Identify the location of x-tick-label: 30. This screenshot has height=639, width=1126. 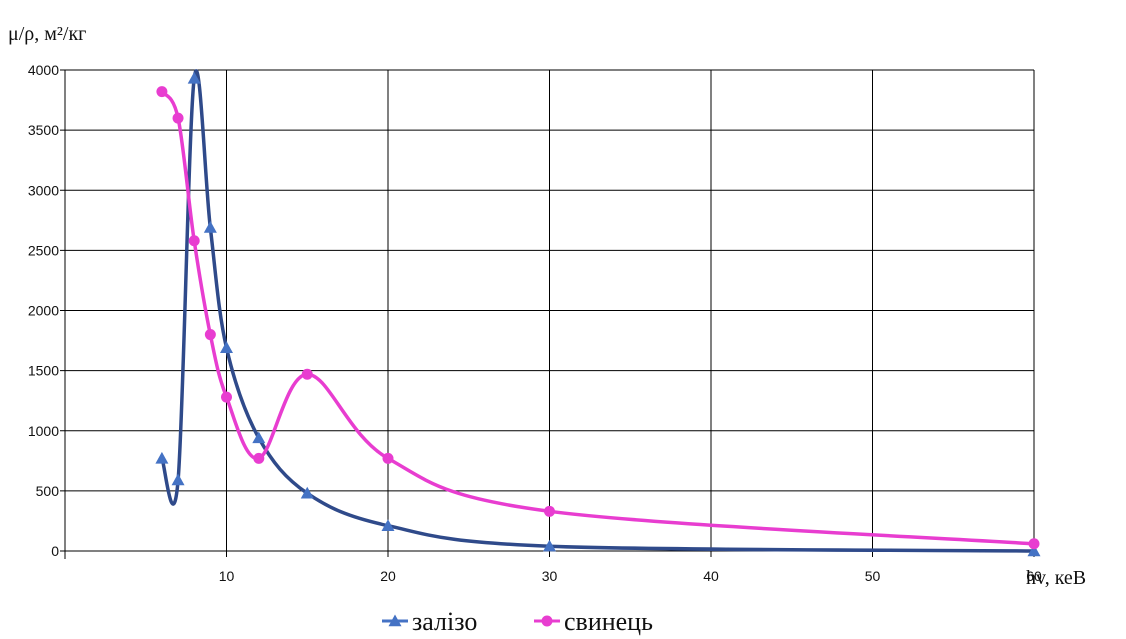
(550, 576).